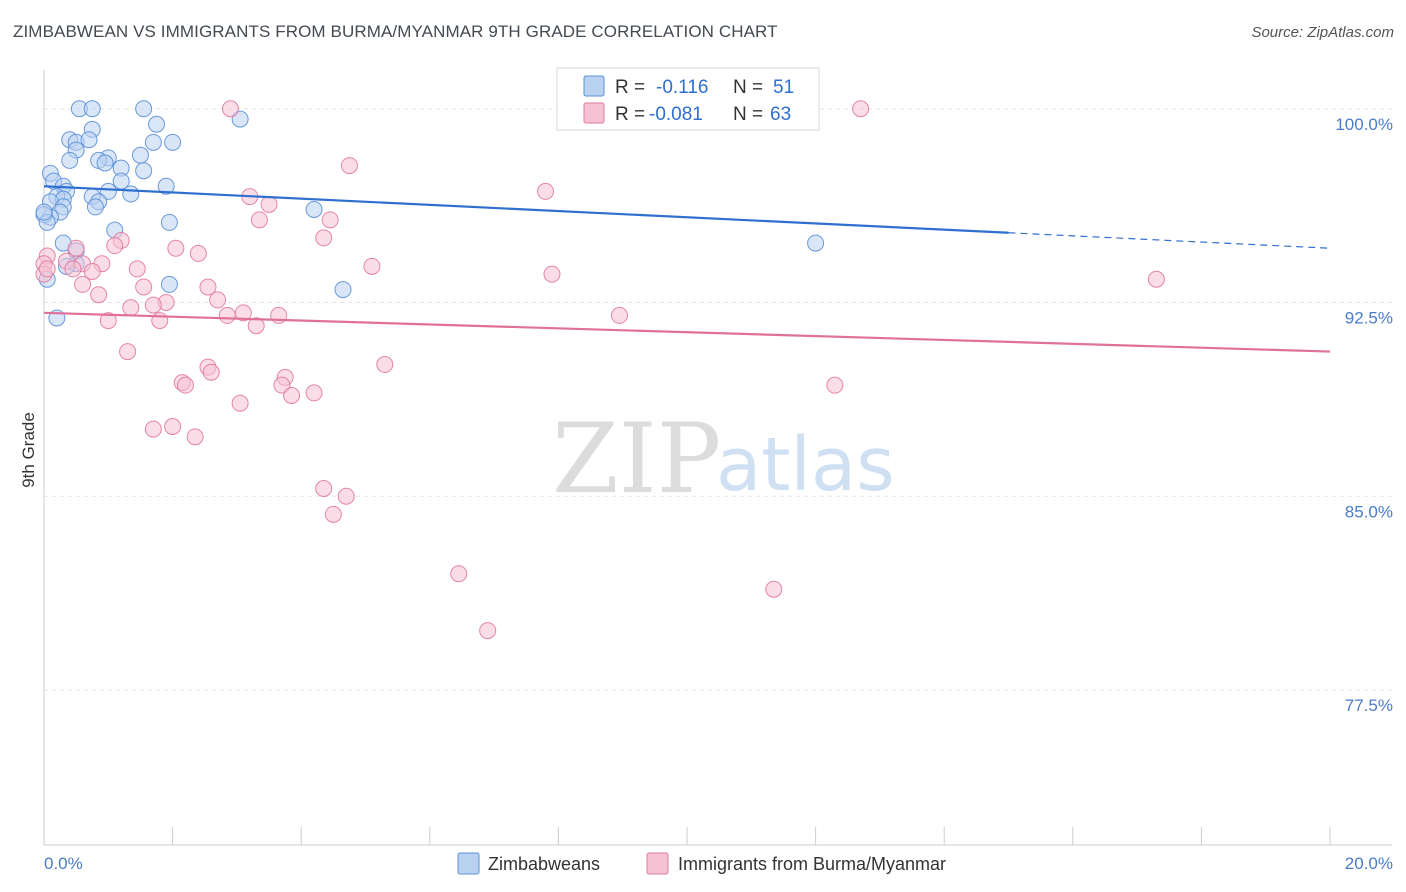 This screenshot has width=1406, height=892. I want to click on y-axis-title: 9th Grade, so click(28, 450).